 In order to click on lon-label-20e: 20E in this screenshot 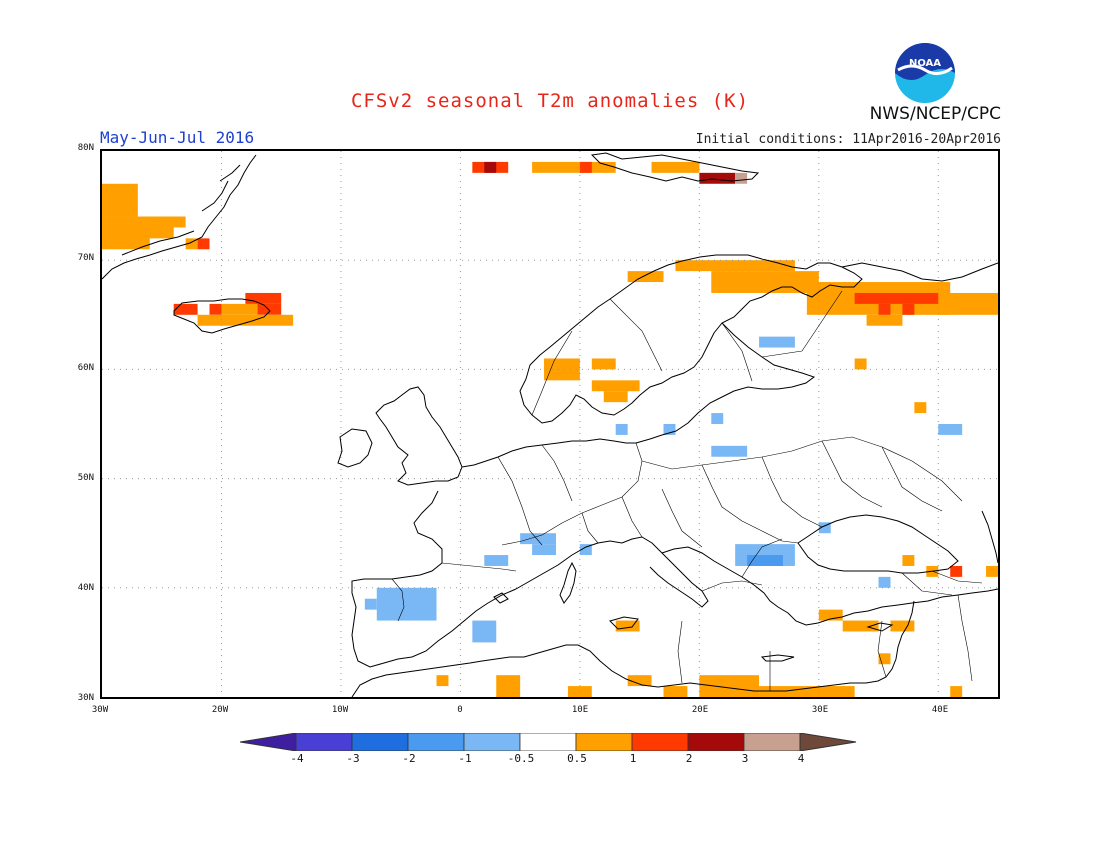, I will do `click(700, 710)`.